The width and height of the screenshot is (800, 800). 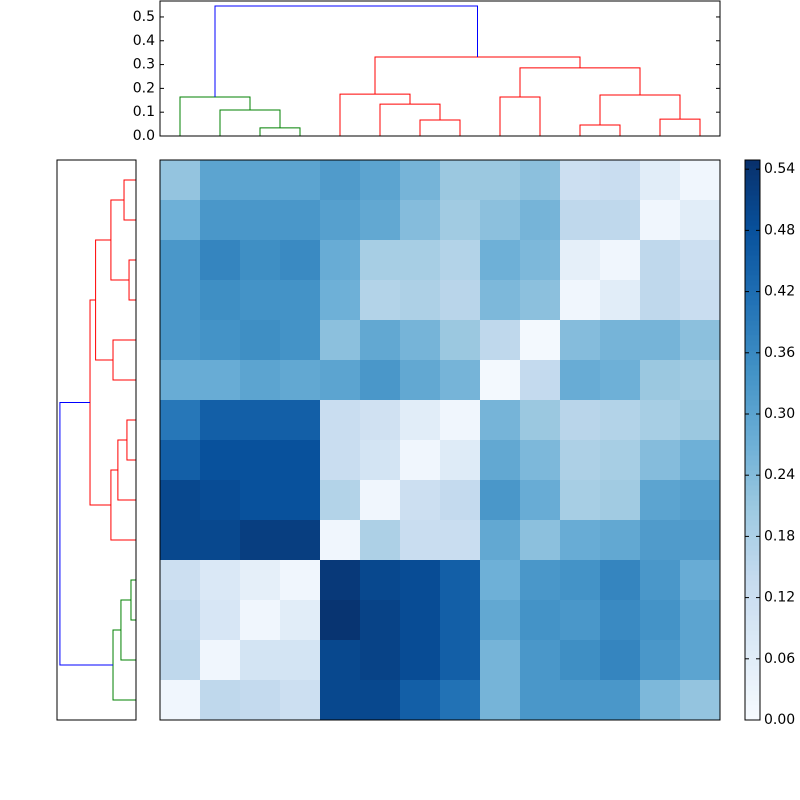 I want to click on colorbar-tick-label: 0.24, so click(x=779, y=475).